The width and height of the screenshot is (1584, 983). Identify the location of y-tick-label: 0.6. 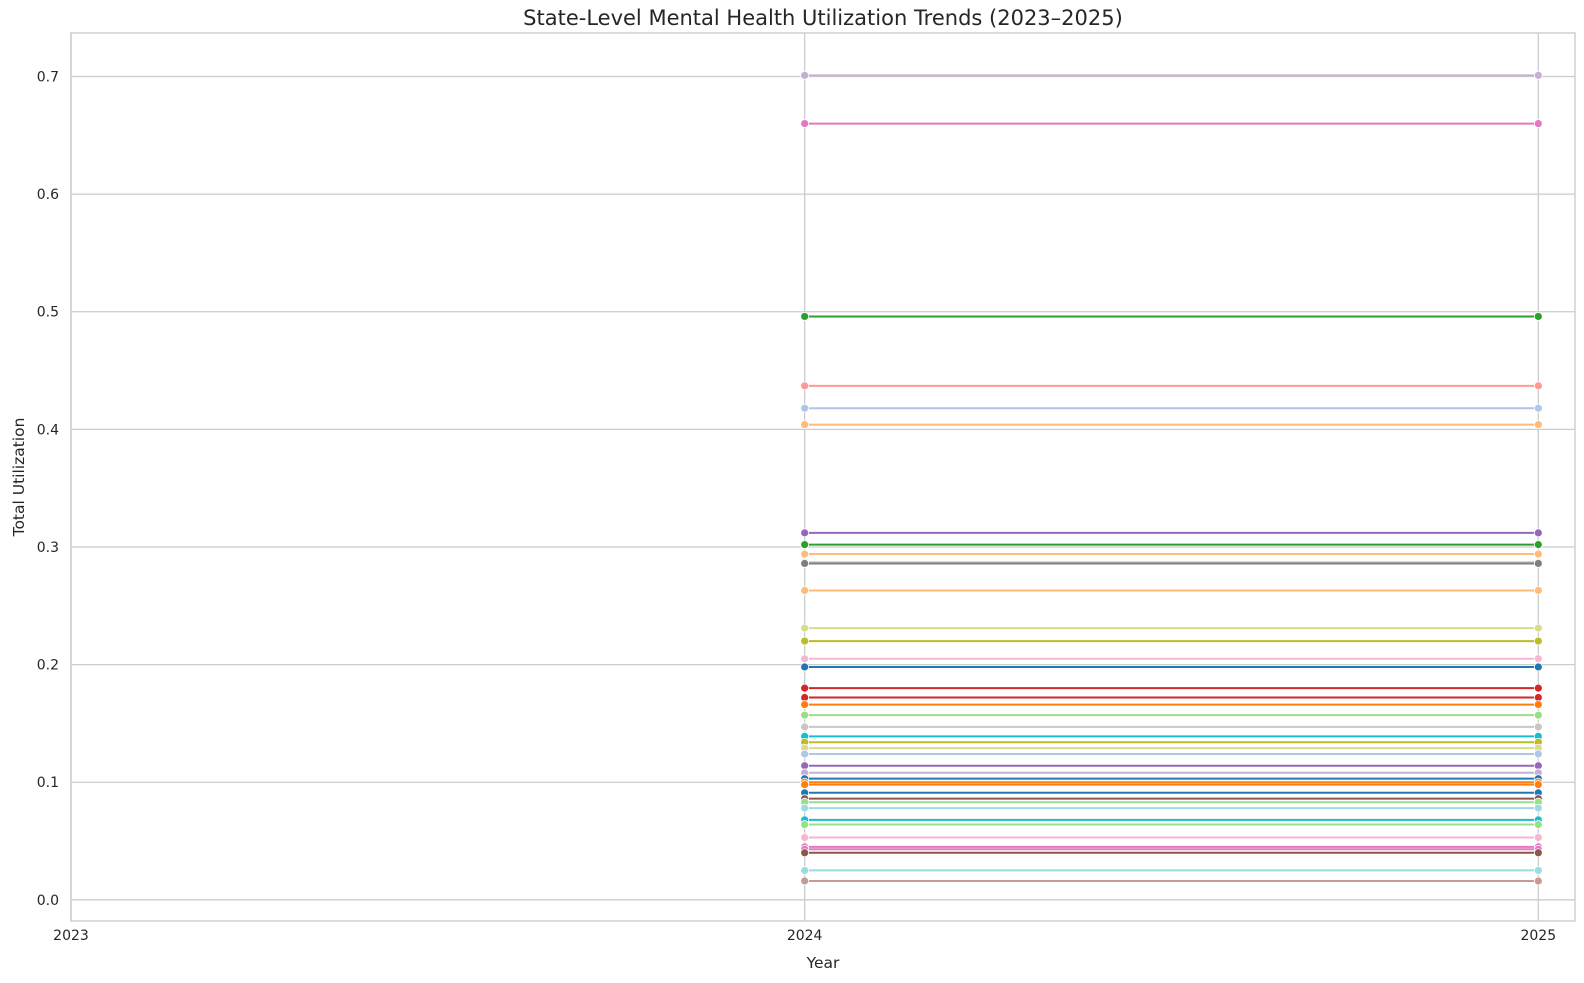
(48, 195).